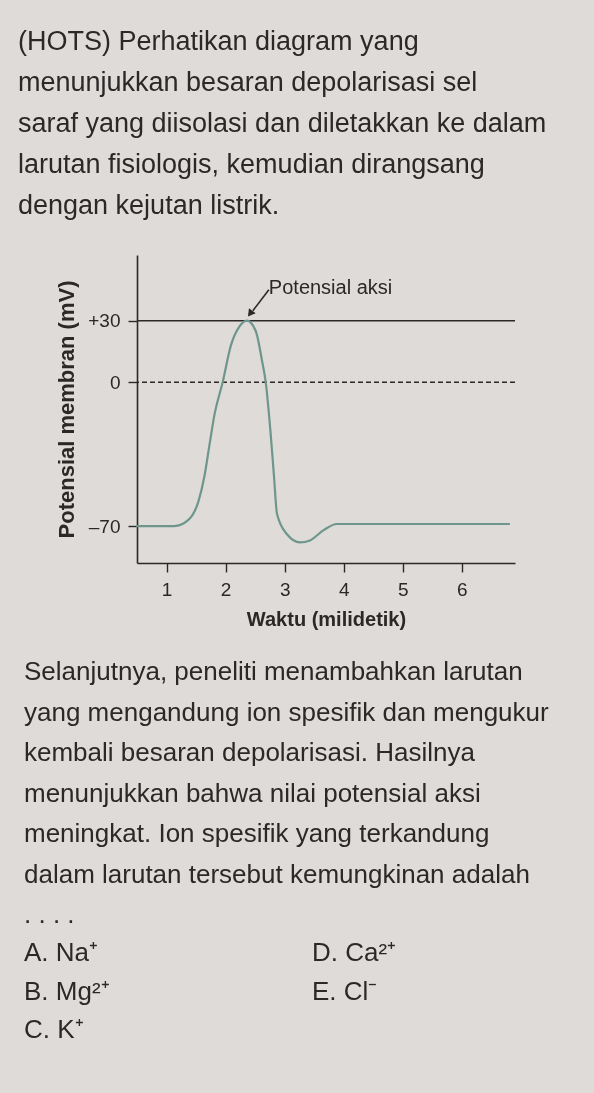 The height and width of the screenshot is (1093, 594). What do you see at coordinates (345, 990) in the screenshot?
I see `text: E. Cl⁻` at bounding box center [345, 990].